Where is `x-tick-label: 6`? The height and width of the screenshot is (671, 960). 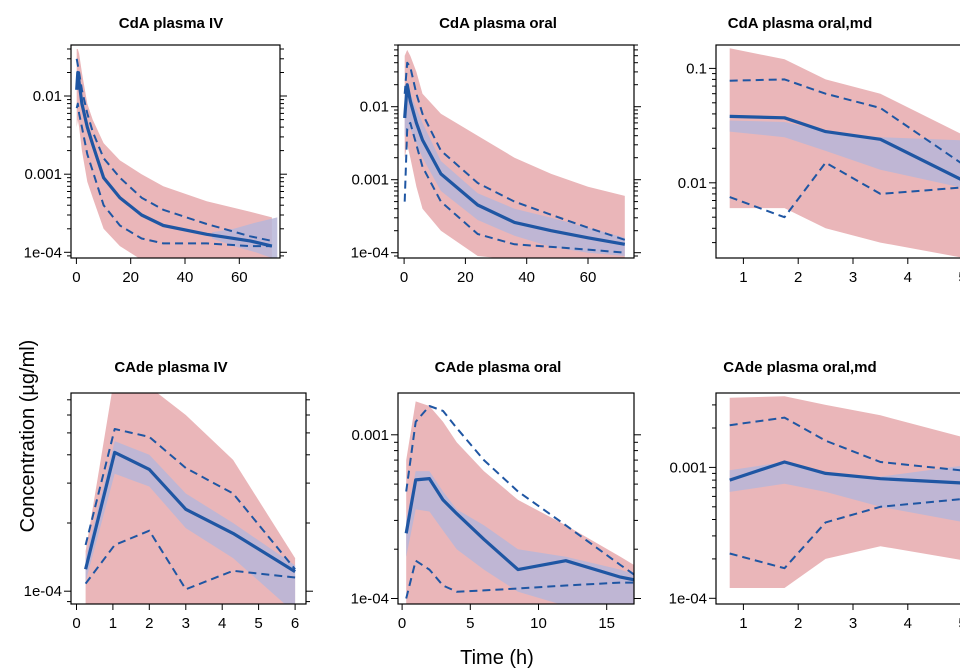
x-tick-label: 6 is located at coordinates (295, 623).